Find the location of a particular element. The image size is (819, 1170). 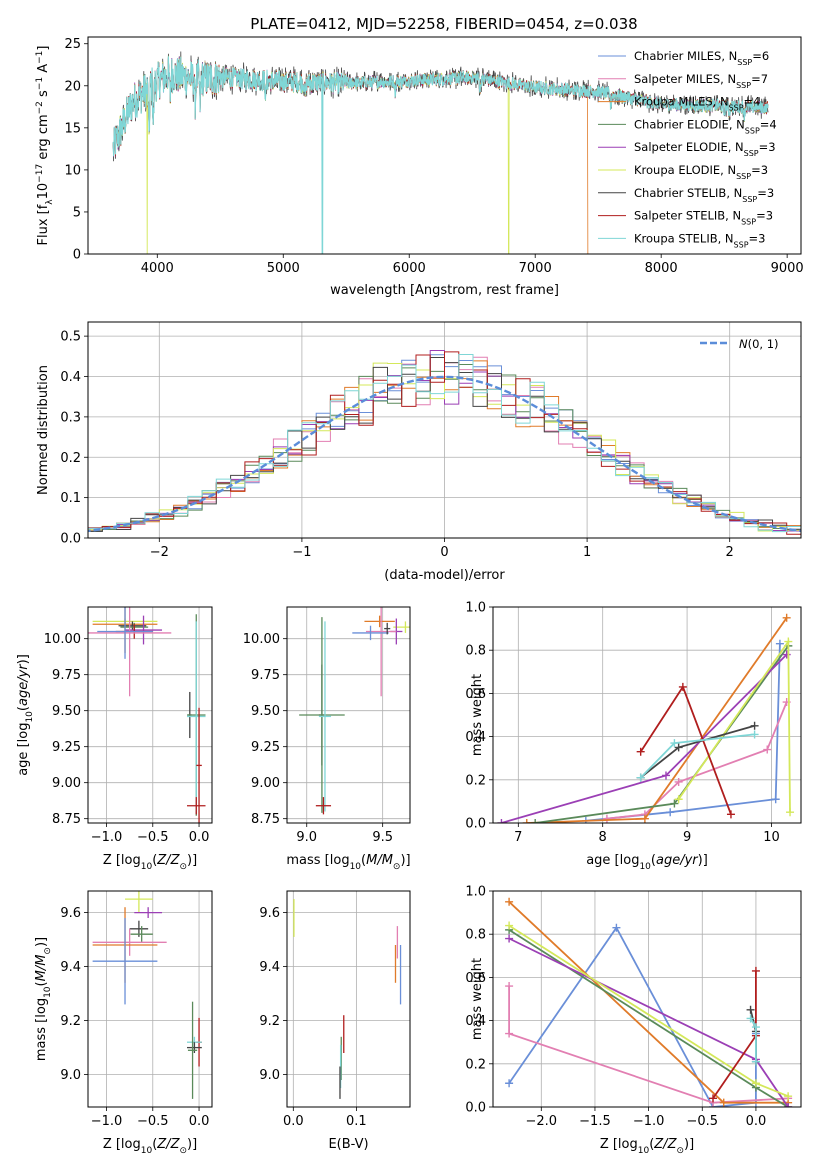

label-part: A is located at coordinates (43, 70).